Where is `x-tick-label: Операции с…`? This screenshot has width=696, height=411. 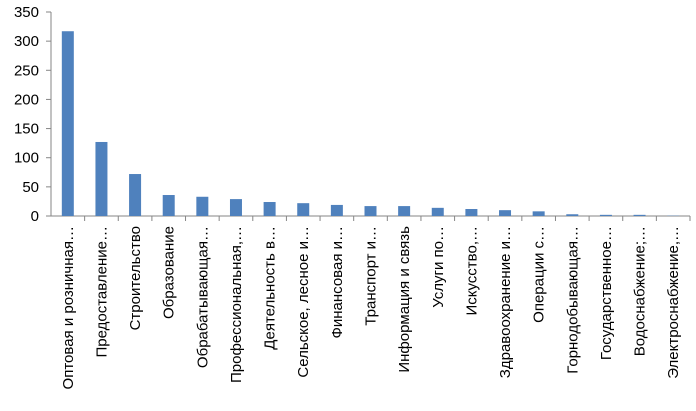
x-tick-label: Операции с… is located at coordinates (539, 274).